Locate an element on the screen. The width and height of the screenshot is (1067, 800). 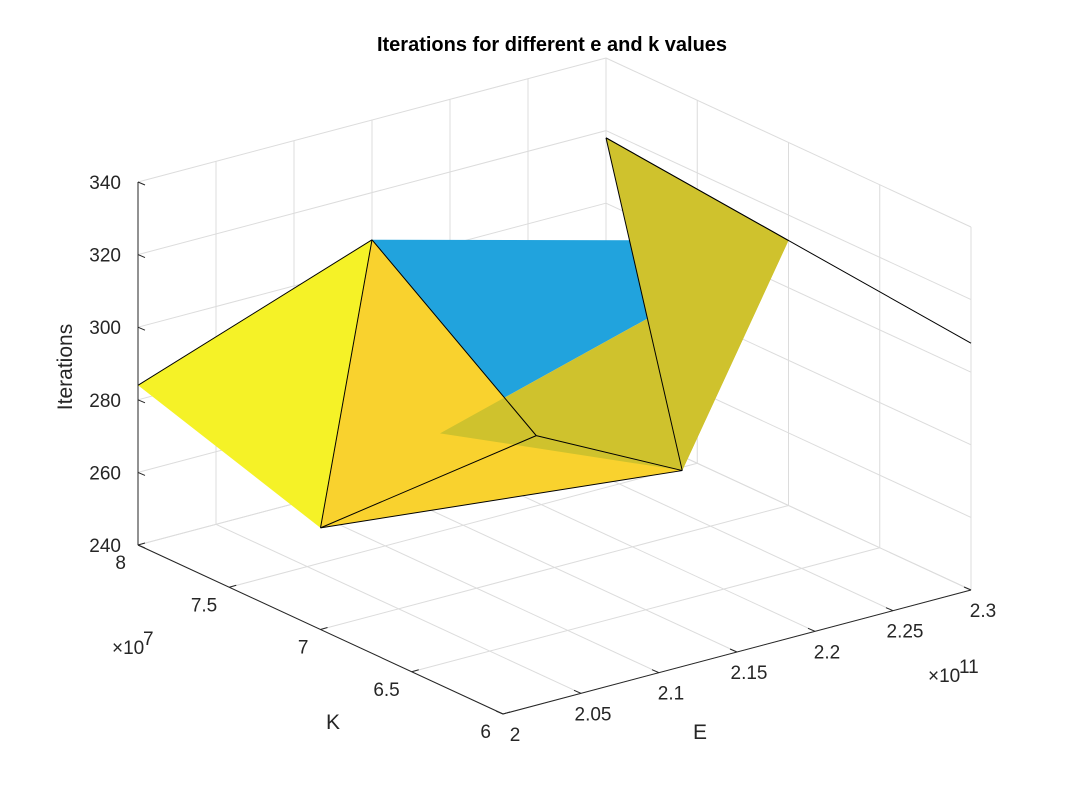
z-tick-label-4: 320 is located at coordinates (105, 256).